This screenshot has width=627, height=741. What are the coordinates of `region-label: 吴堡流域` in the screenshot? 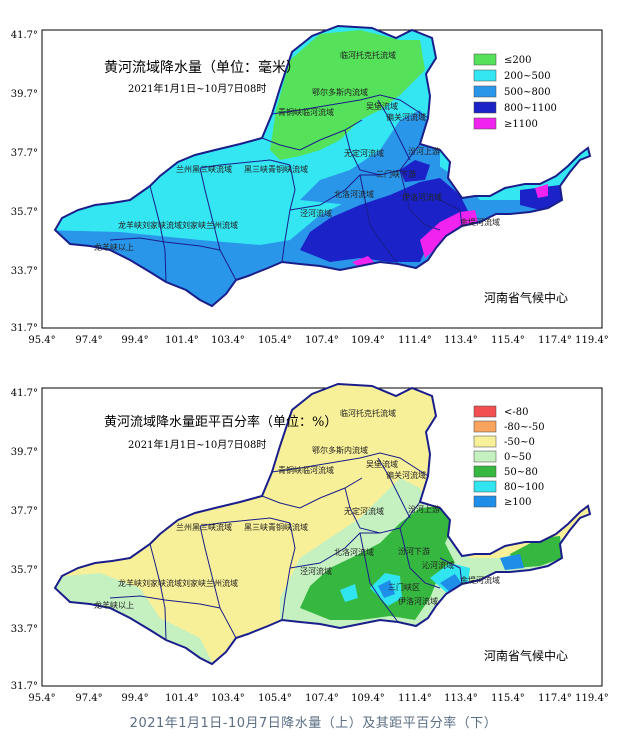 It's located at (382, 464).